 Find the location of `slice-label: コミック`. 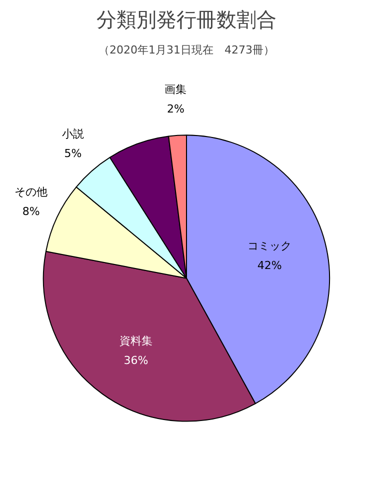

slice-label: コミック is located at coordinates (270, 246).